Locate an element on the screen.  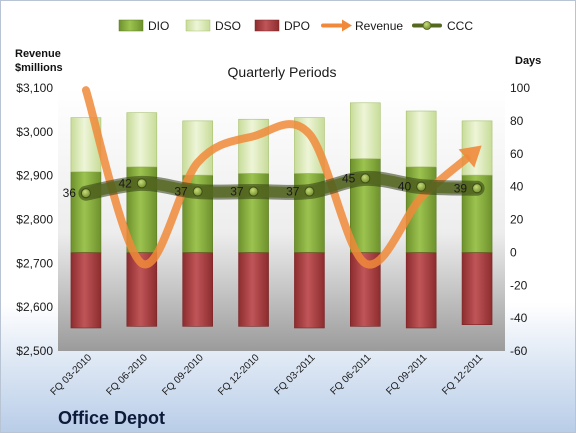
ccc-data-label: 40 is located at coordinates (405, 187).